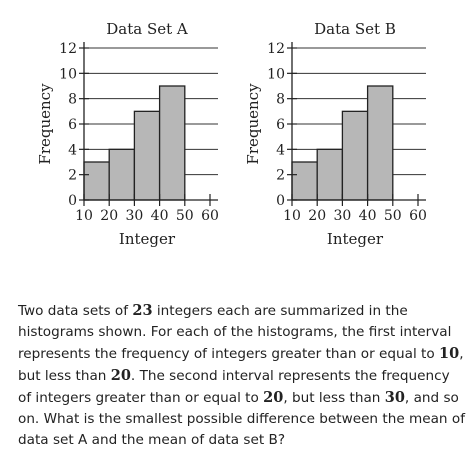  What do you see at coordinates (147, 29) in the screenshot?
I see `chart-title: Data Set A` at bounding box center [147, 29].